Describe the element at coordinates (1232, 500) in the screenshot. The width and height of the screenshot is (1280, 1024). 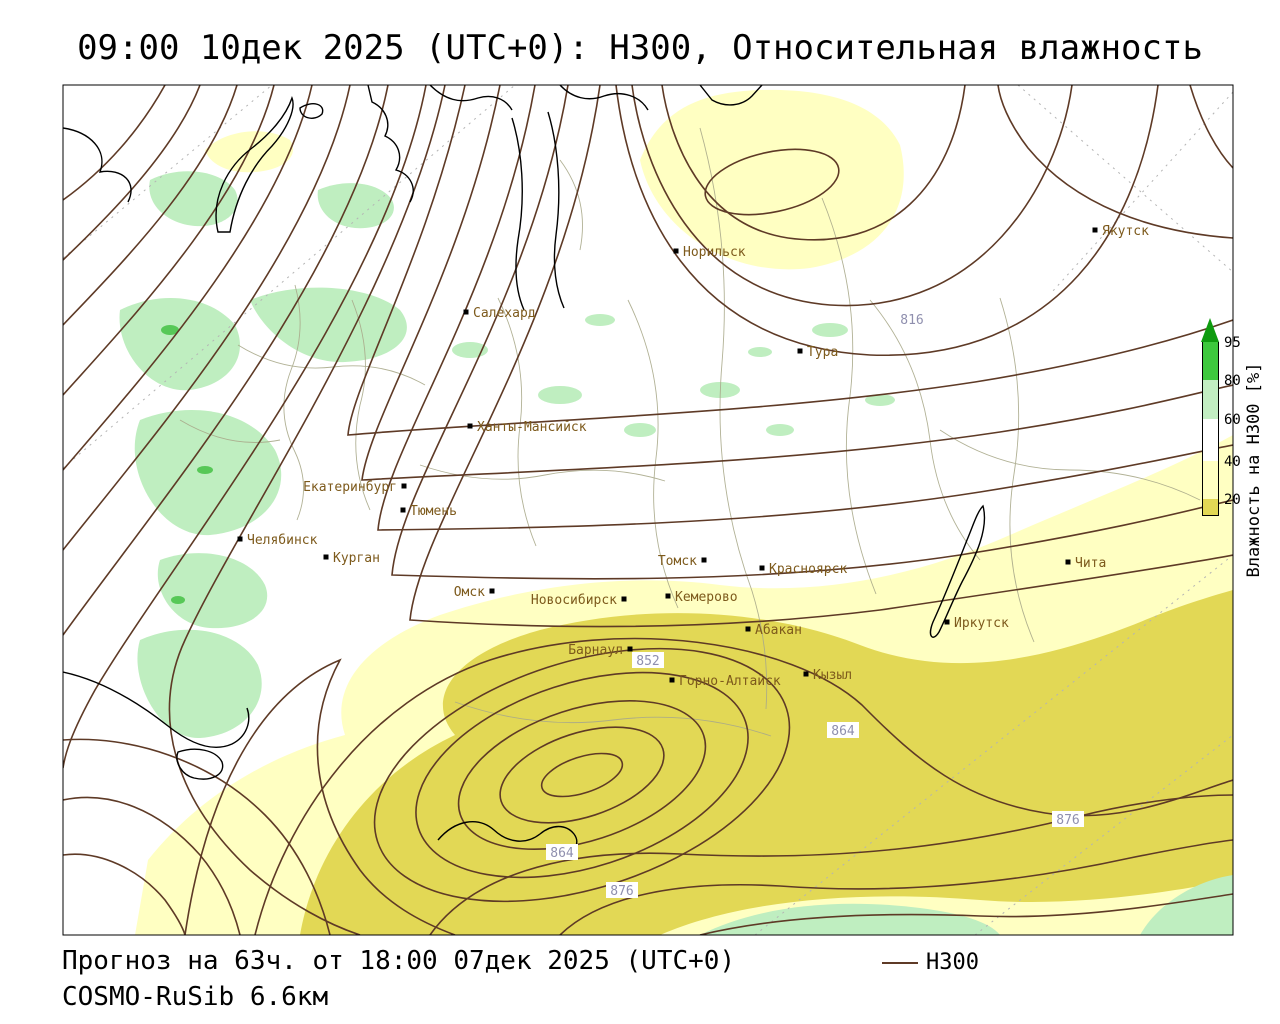
I see `colorbar-tick-label: 20` at that location.